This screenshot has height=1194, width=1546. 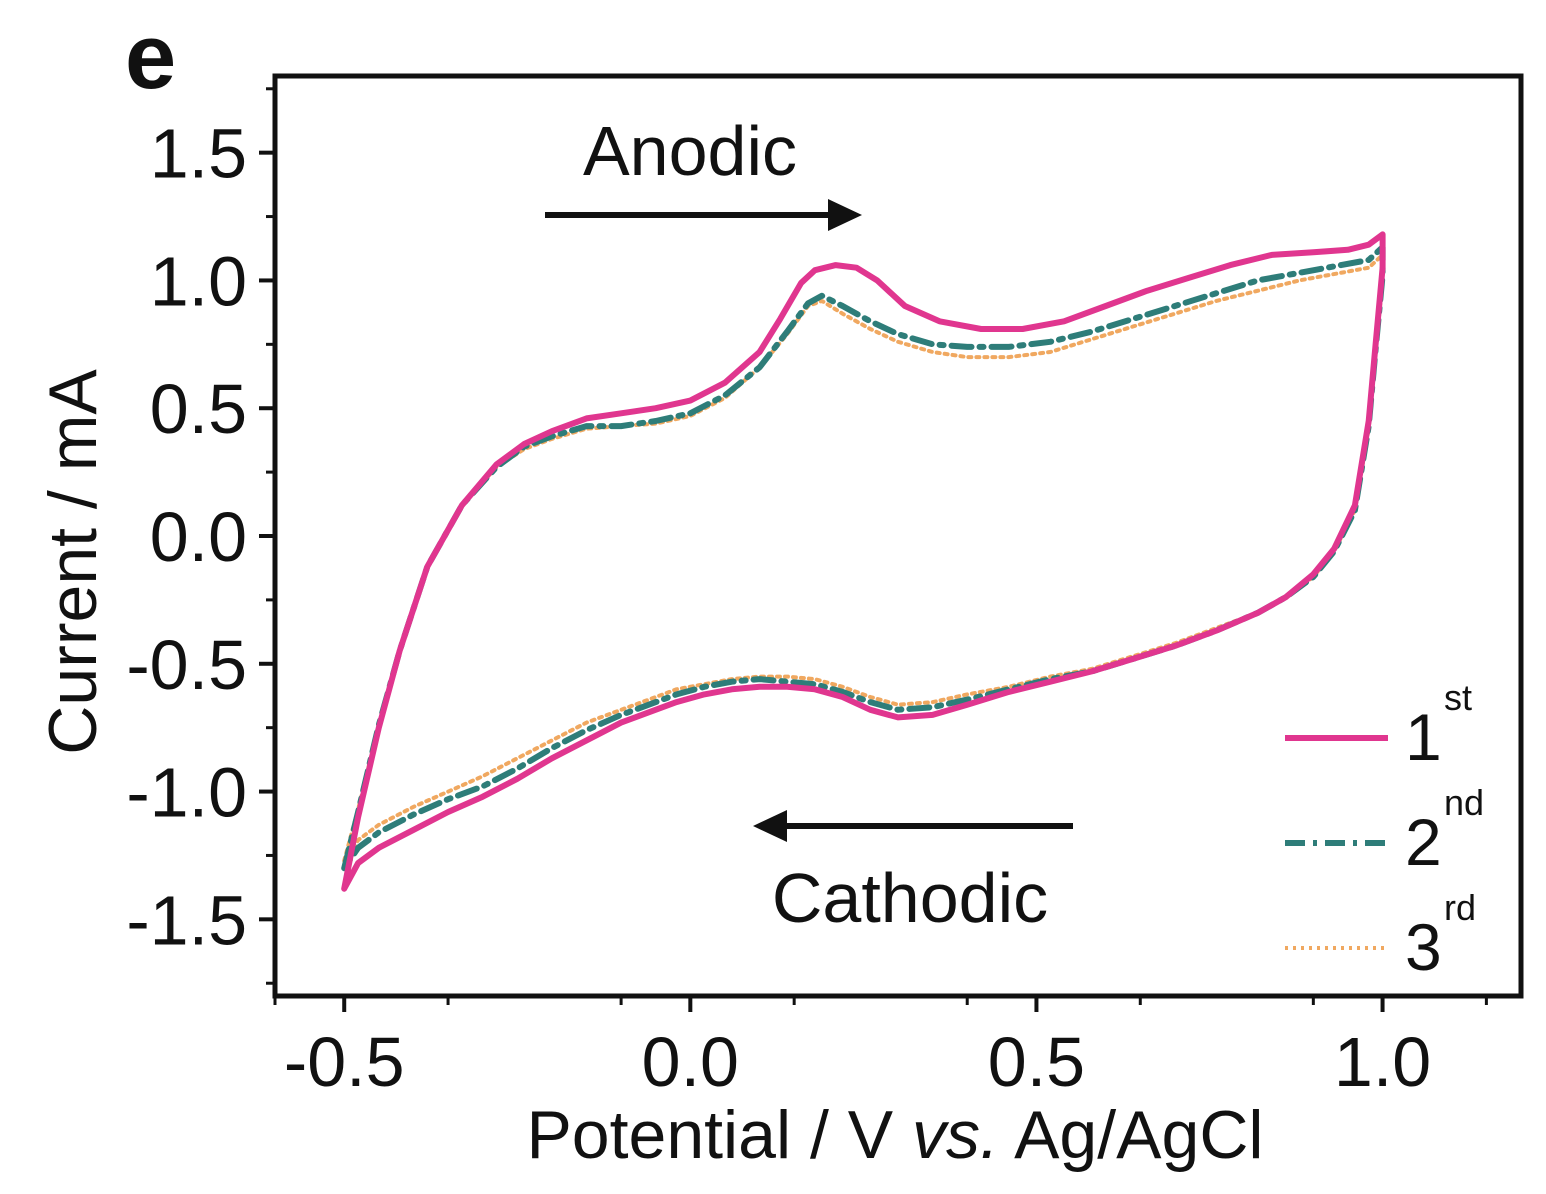 What do you see at coordinates (150, 57) in the screenshot?
I see `panel-label: e` at bounding box center [150, 57].